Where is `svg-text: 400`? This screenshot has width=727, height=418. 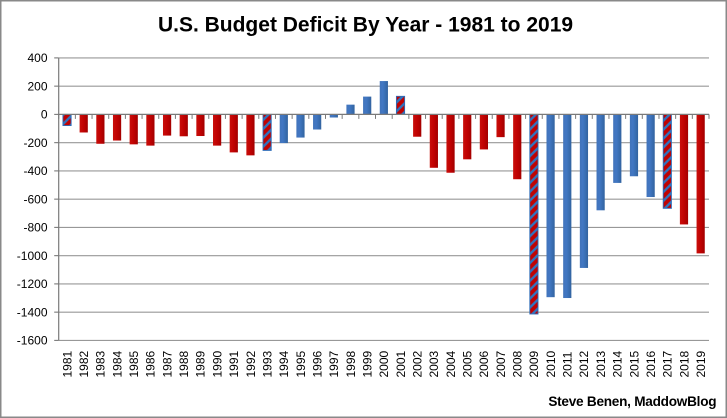
svg-text: 400 is located at coordinates (37, 58).